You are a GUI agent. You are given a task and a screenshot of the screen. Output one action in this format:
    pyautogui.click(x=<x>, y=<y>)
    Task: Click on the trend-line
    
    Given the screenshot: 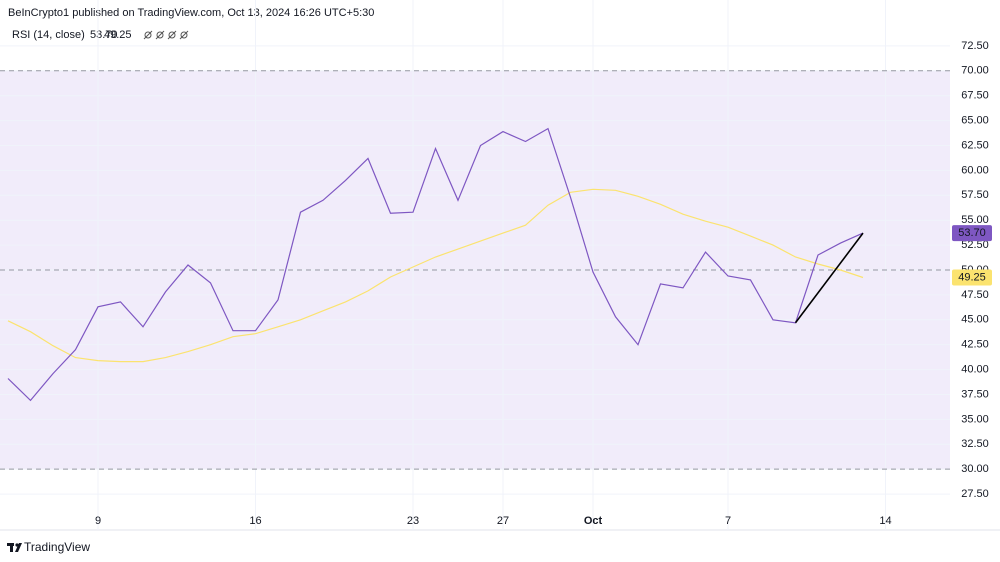 What is the action you would take?
    pyautogui.click(x=829, y=278)
    